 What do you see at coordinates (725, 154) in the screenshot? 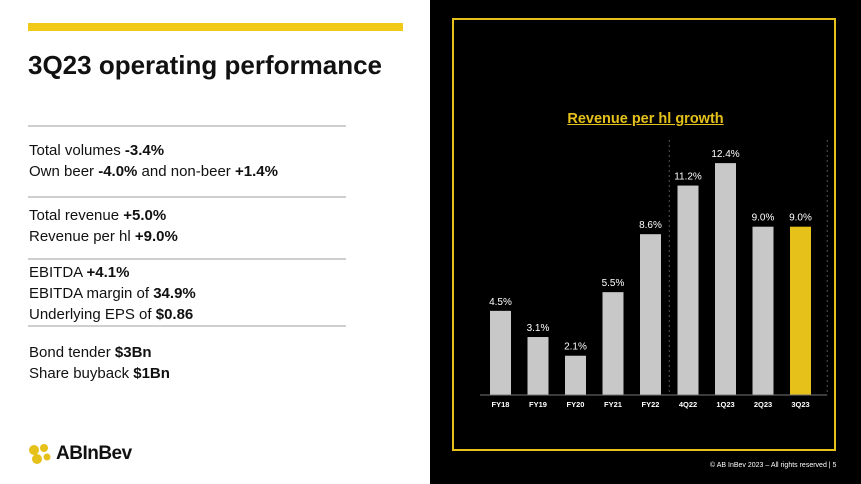
I see `data-label: 12.4%` at bounding box center [725, 154].